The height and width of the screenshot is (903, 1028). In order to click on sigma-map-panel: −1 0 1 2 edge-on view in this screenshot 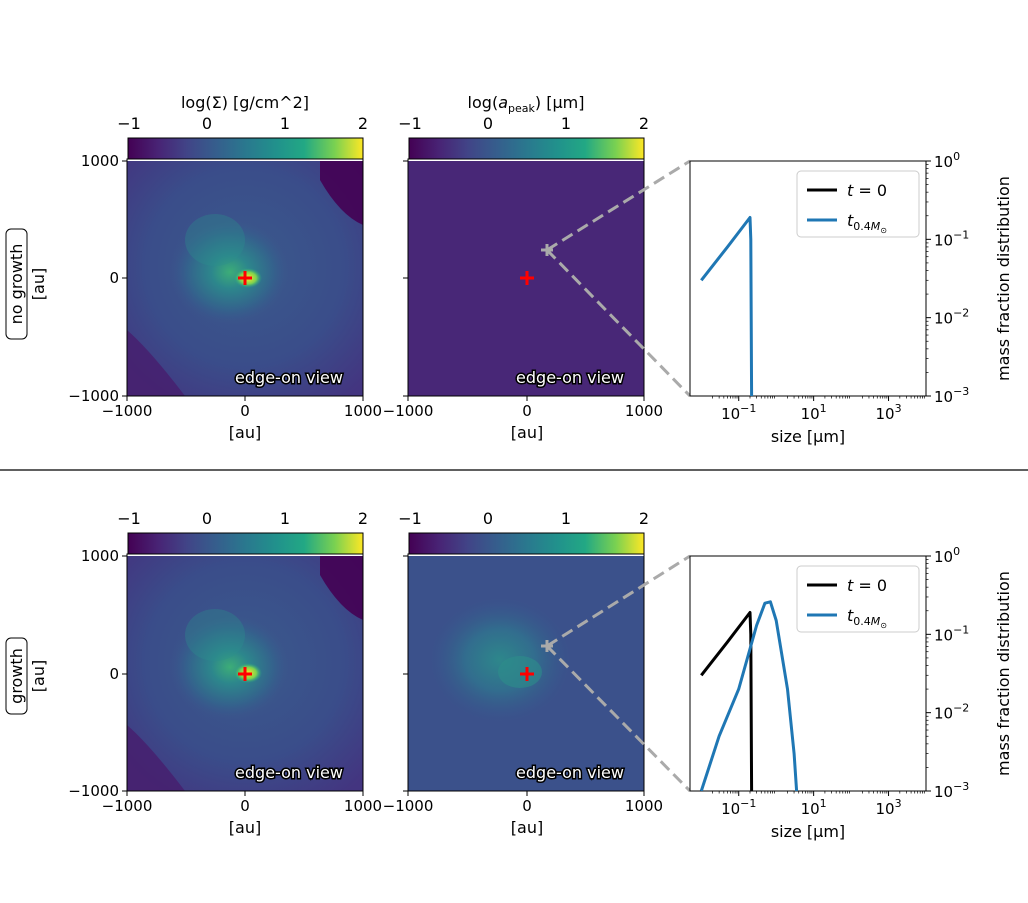, I will do `click(225, 673)`.